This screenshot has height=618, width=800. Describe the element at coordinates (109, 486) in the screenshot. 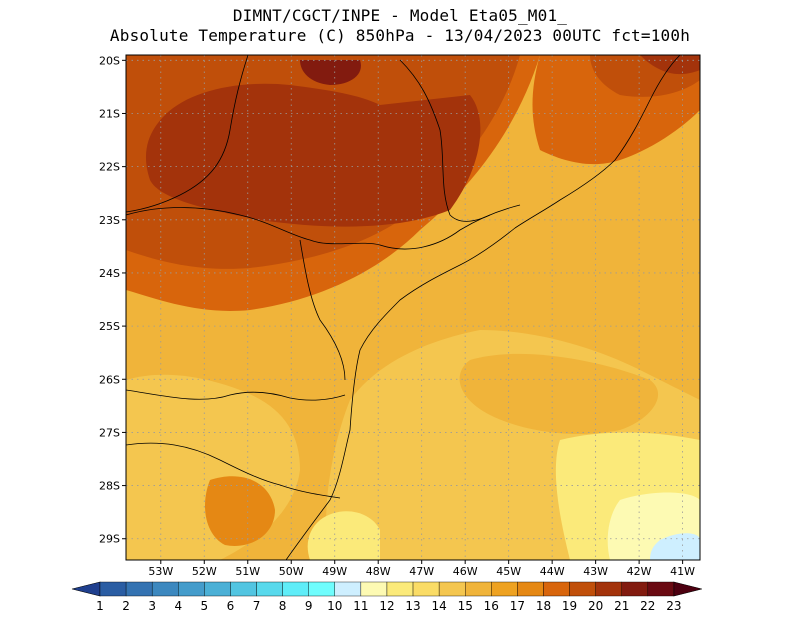

I see `lat-label: 28S` at that location.